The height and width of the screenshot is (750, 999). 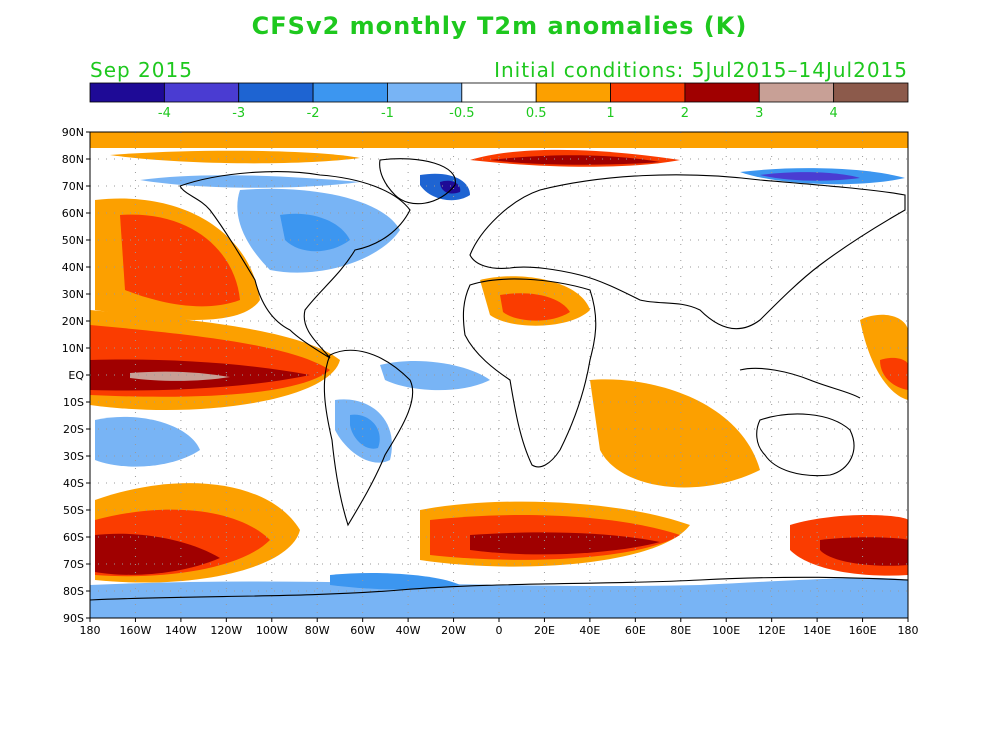 What do you see at coordinates (73, 267) in the screenshot?
I see `latitude-label: 40N` at bounding box center [73, 267].